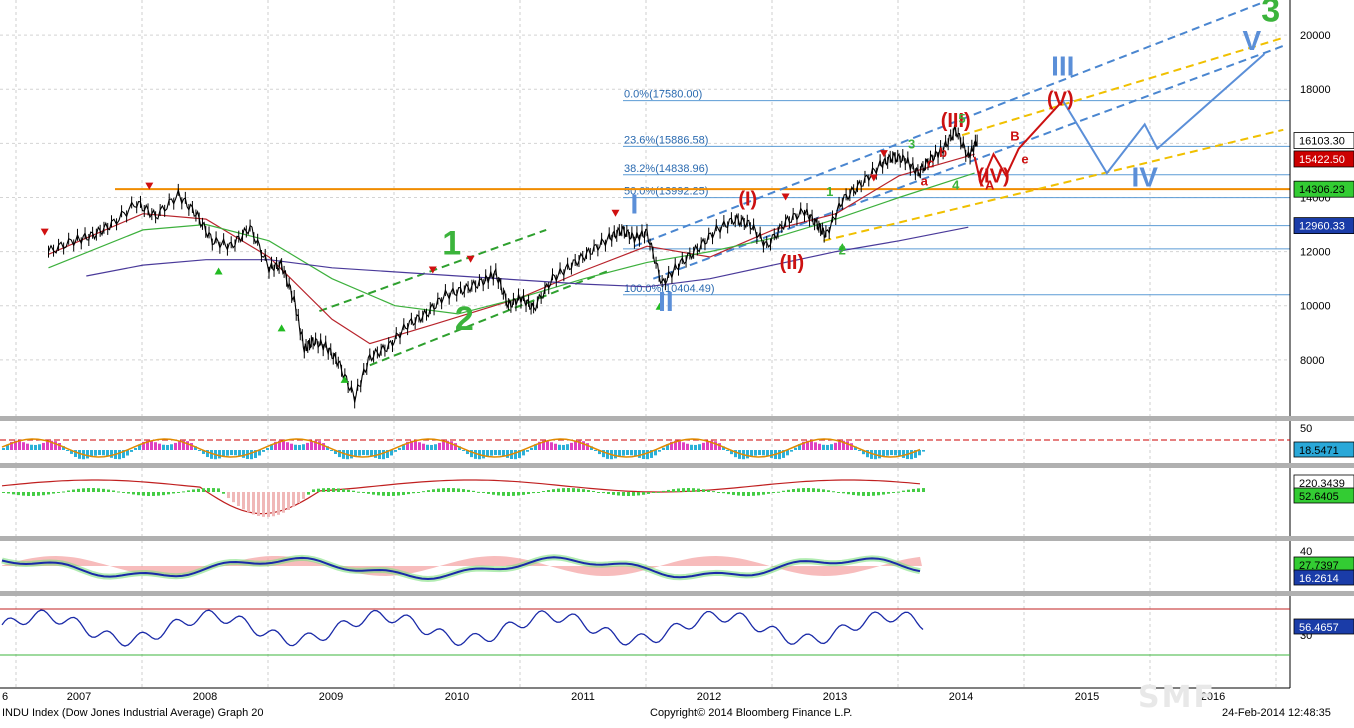  Describe the element at coordinates (1251, 40) in the screenshot. I see `wave-label: V` at that location.